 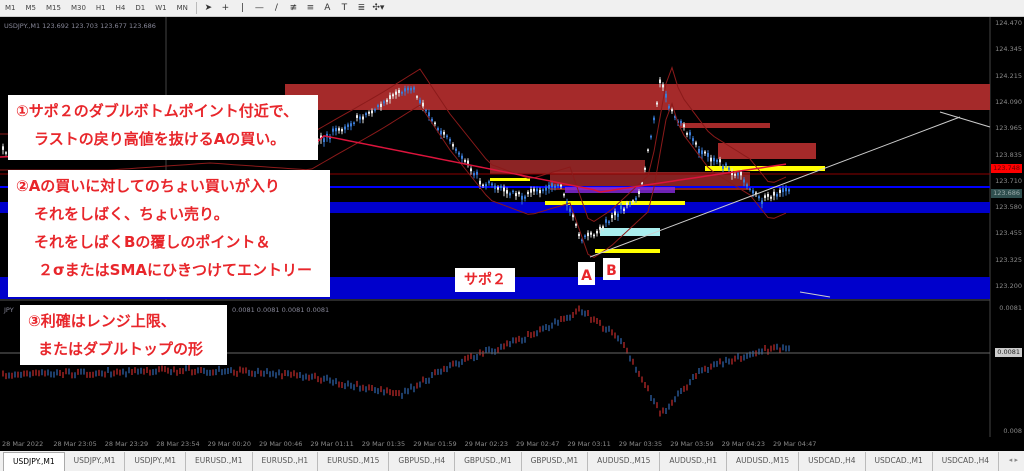 What do you see at coordinates (120, 8) in the screenshot?
I see `timeframe-h4: H4` at bounding box center [120, 8].